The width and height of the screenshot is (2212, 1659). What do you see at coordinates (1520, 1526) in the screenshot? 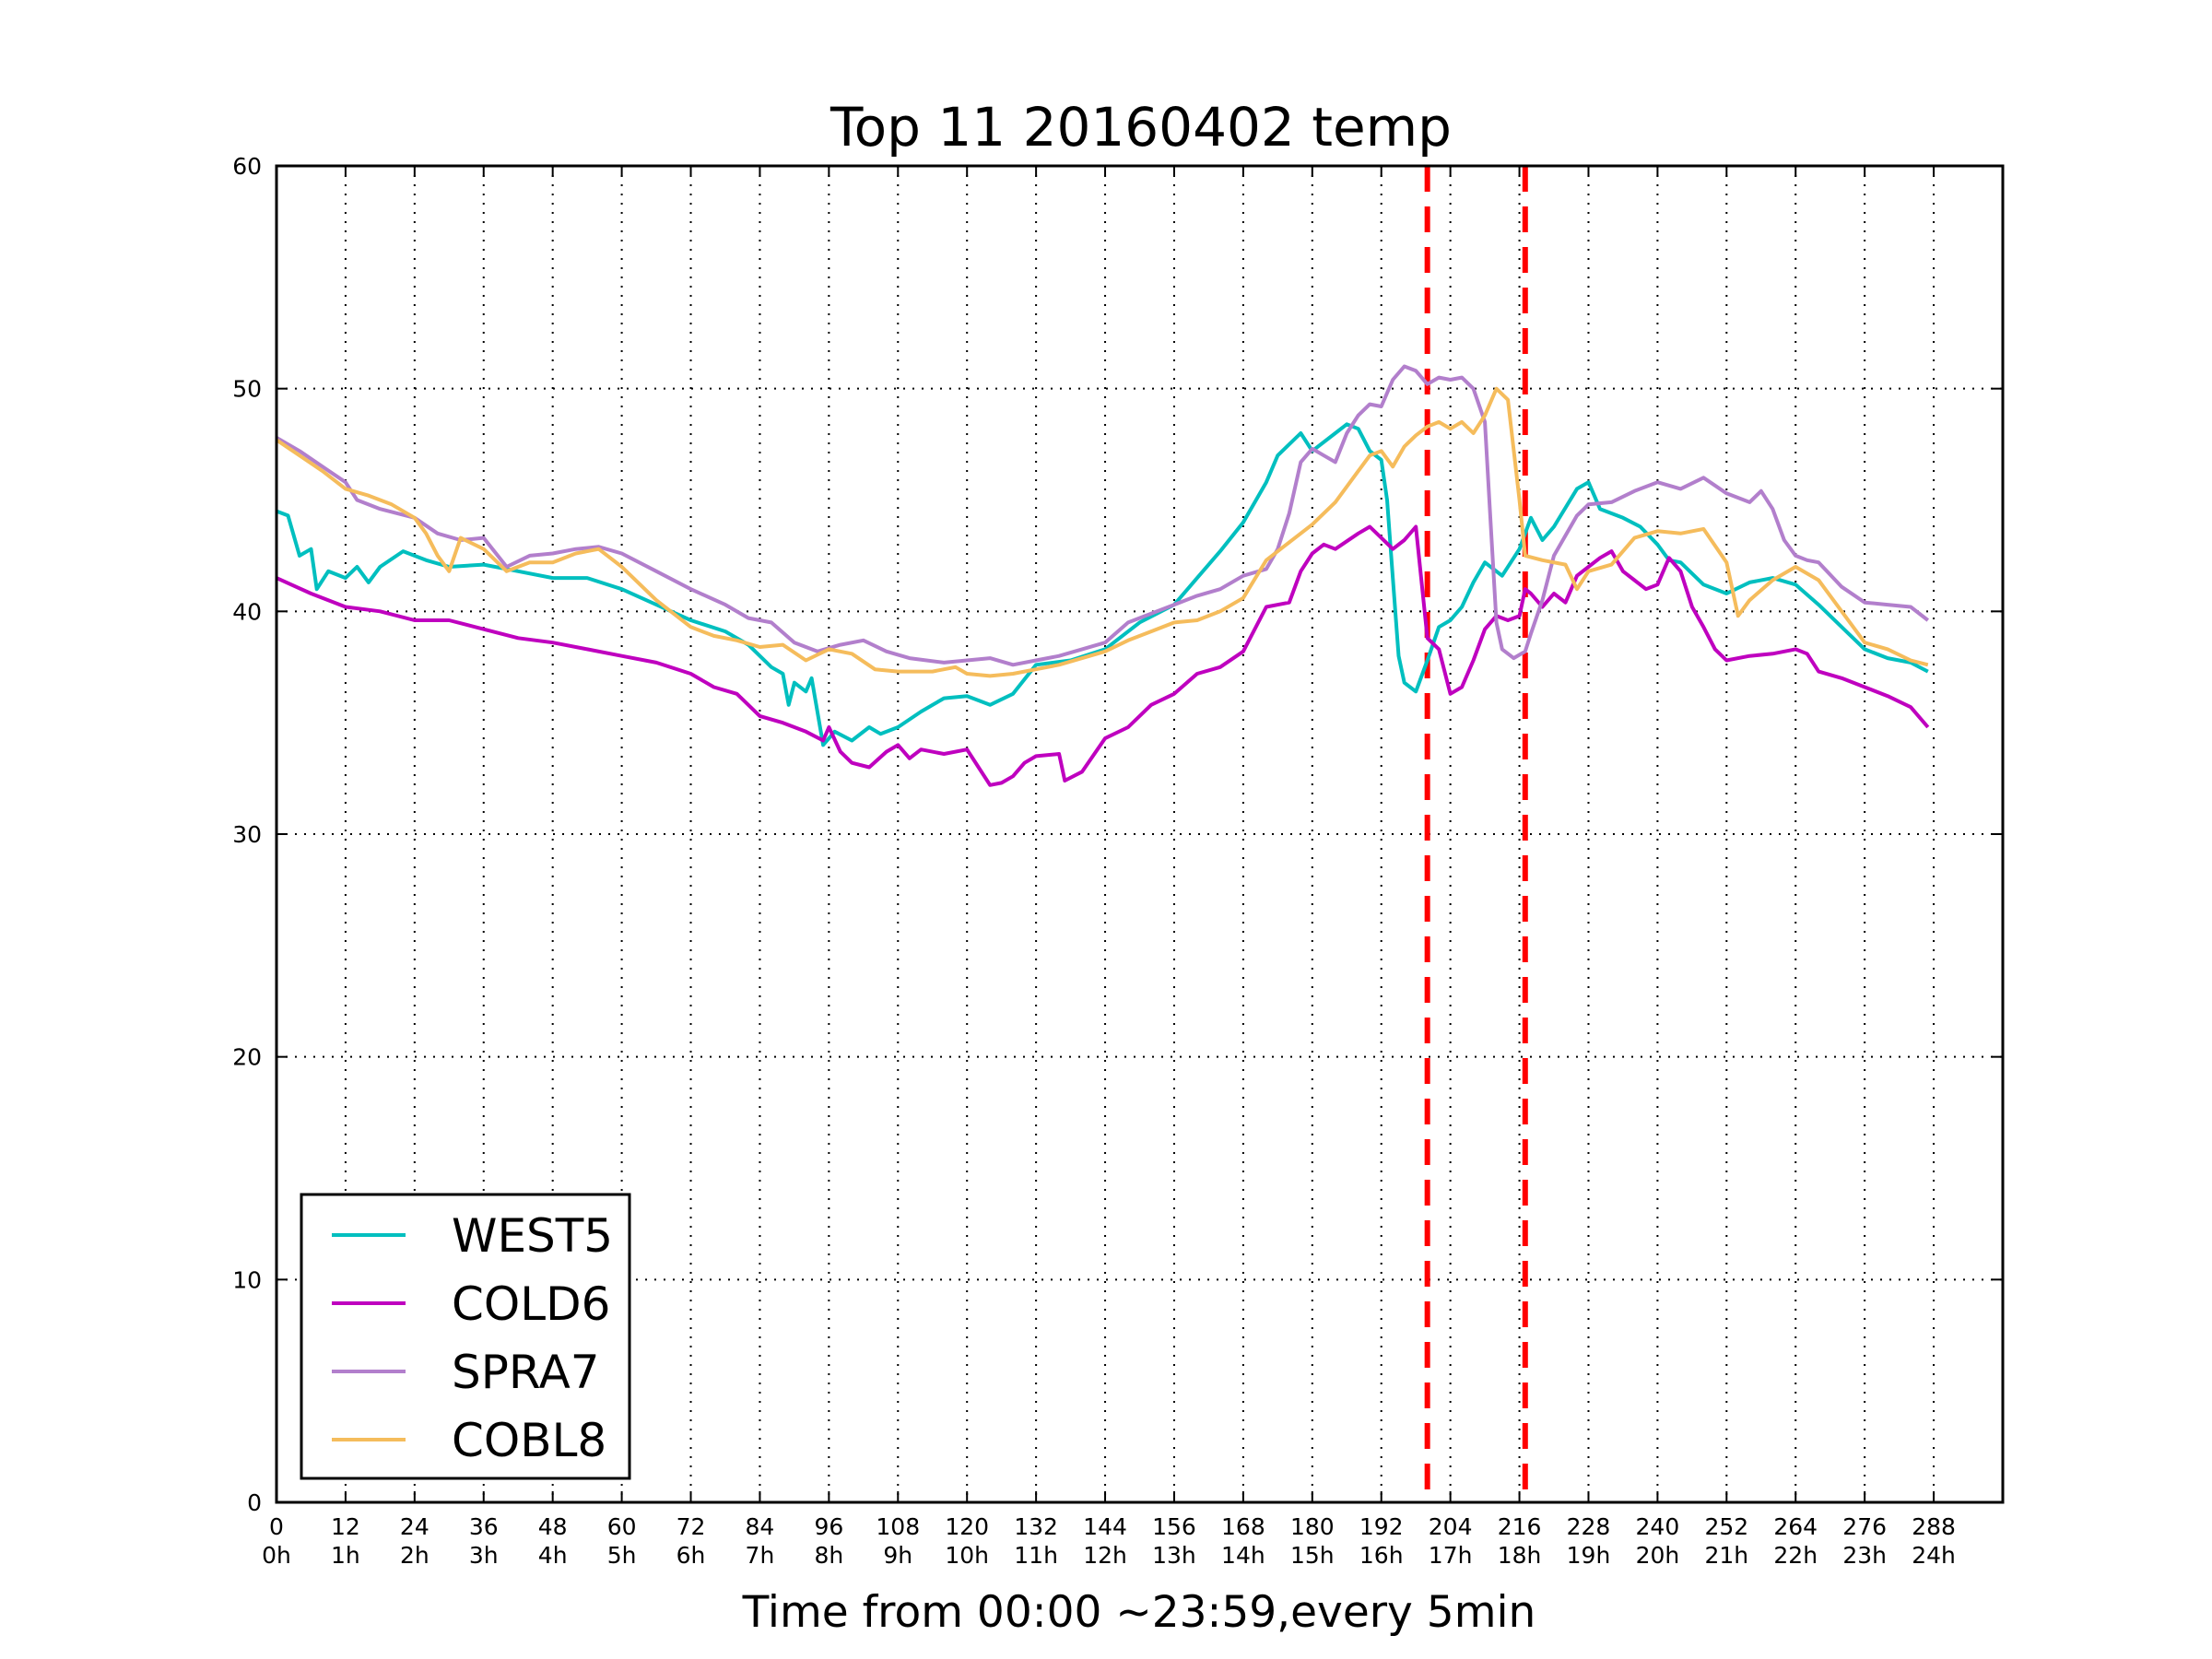
I see `x-tick-label: 216` at bounding box center [1520, 1526].